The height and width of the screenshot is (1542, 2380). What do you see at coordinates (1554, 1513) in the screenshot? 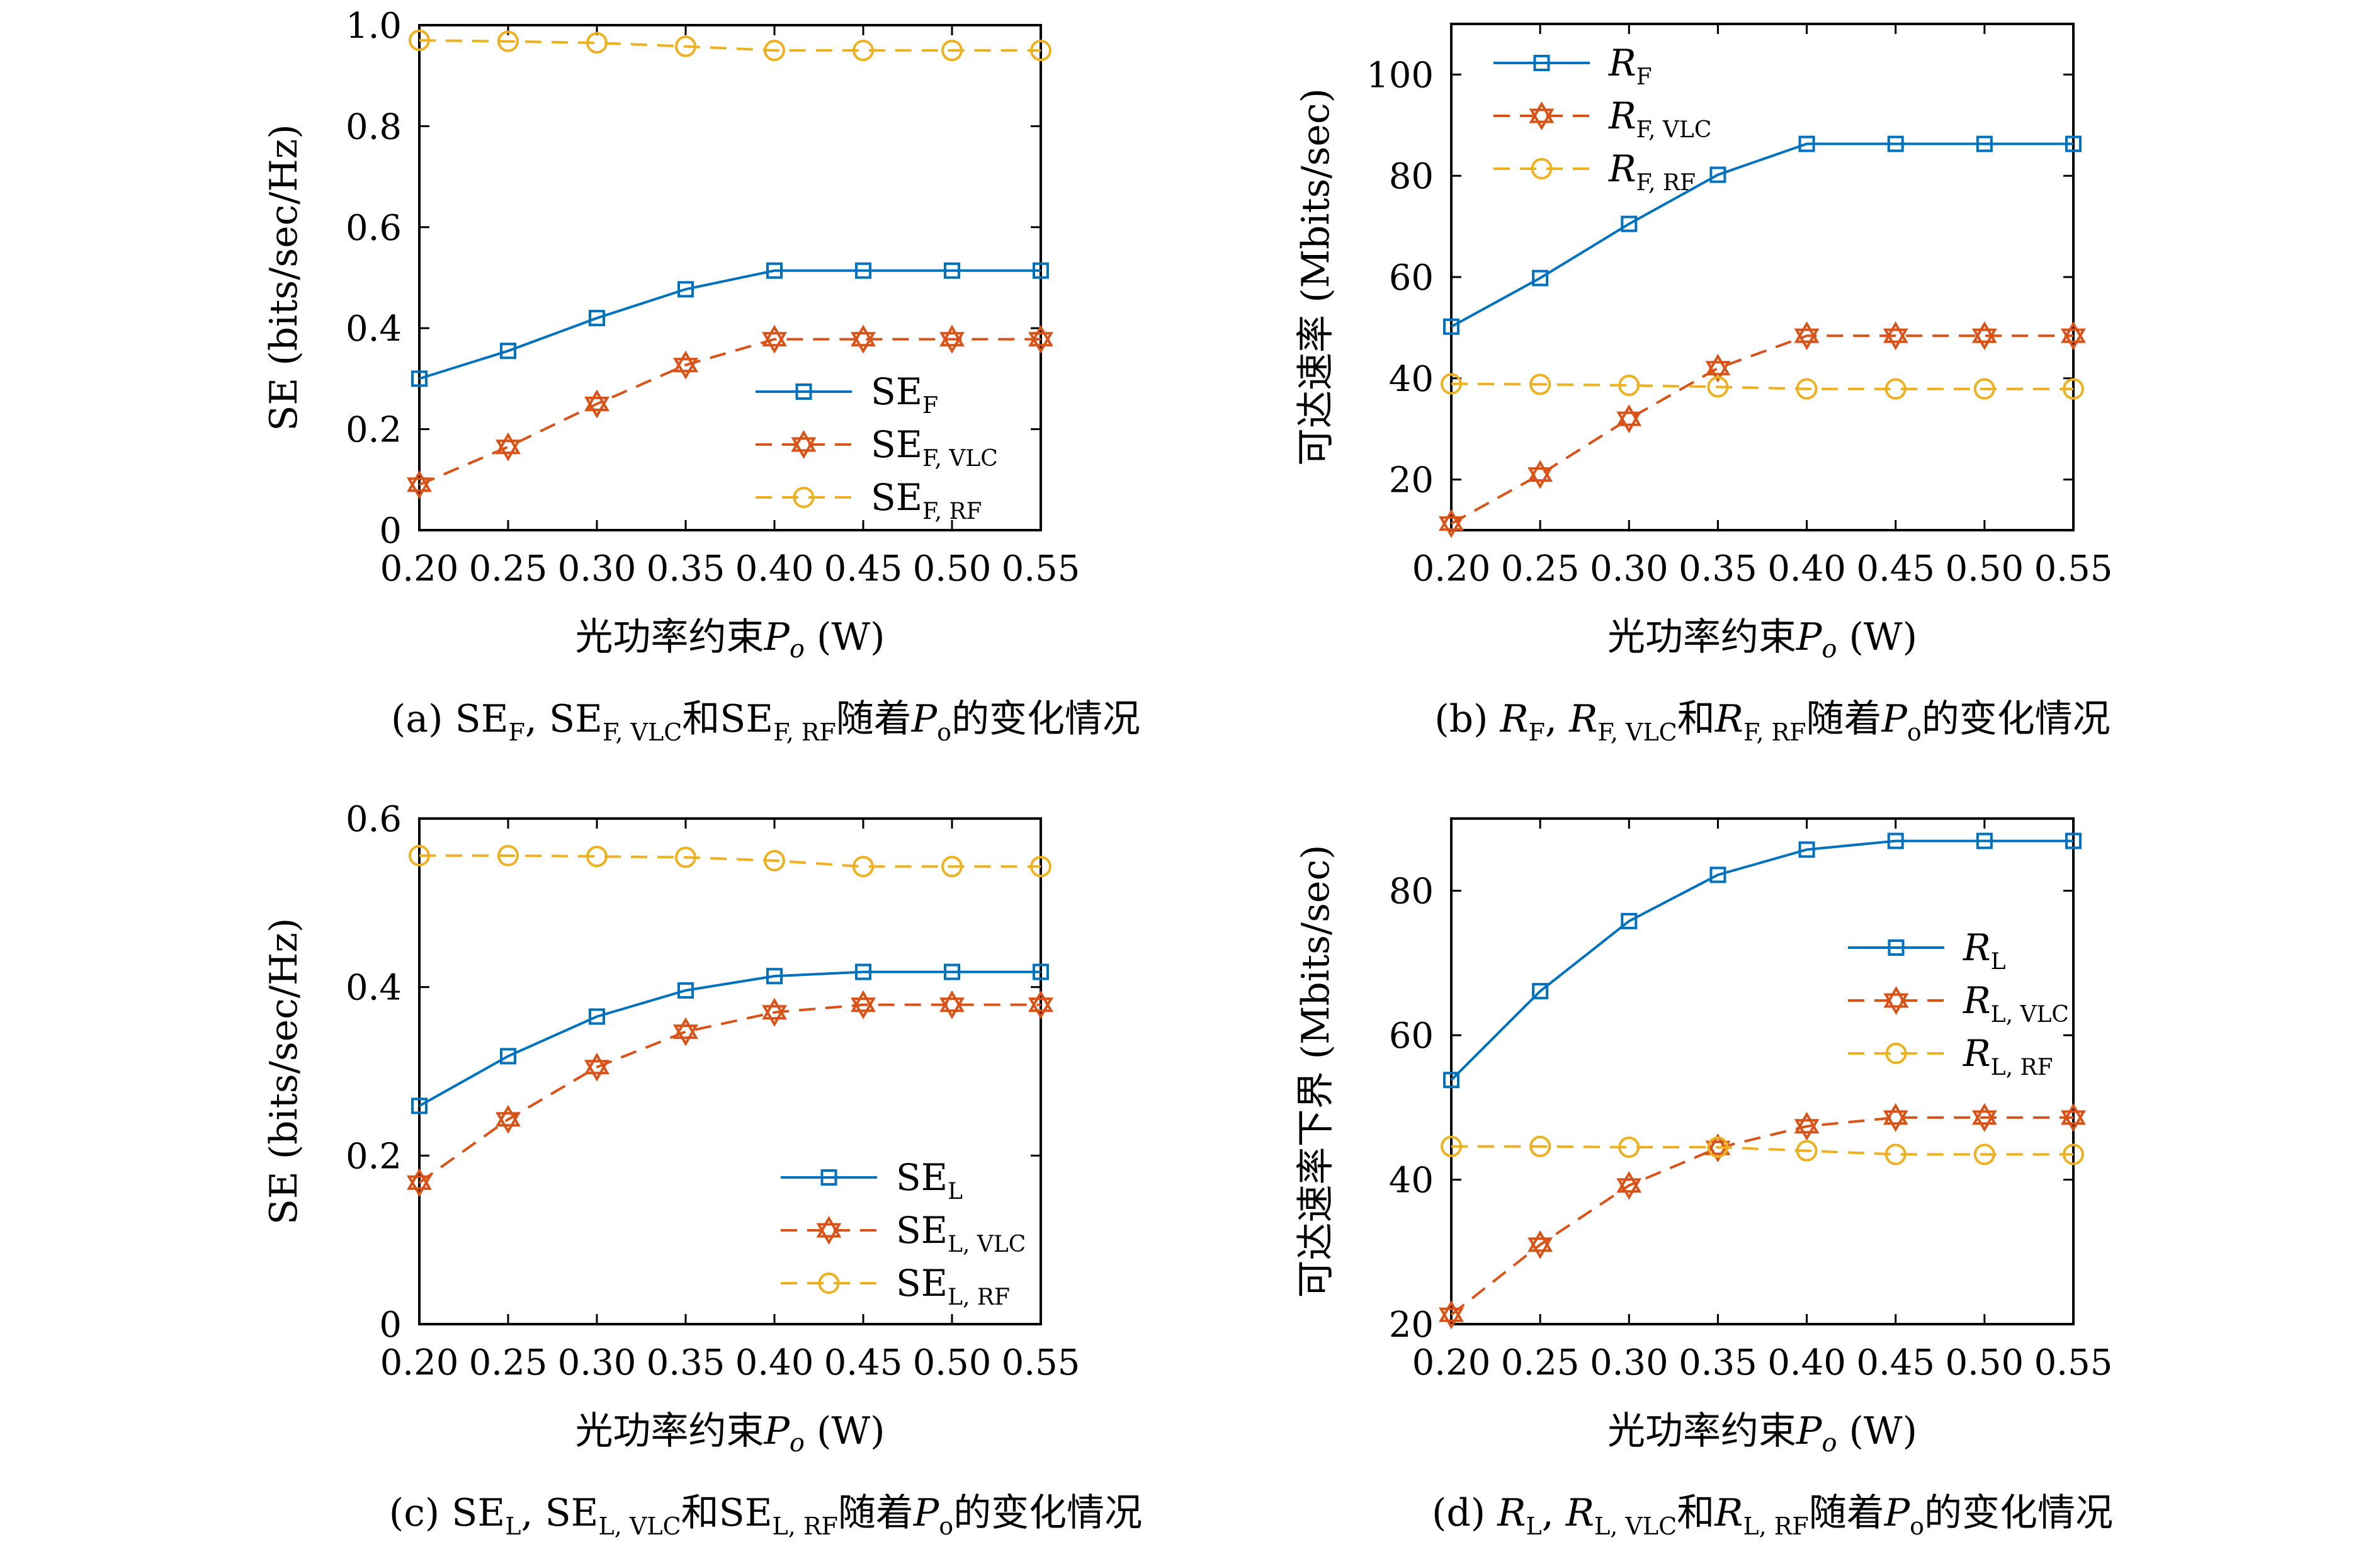
I see `caption-text: ,` at bounding box center [1554, 1513].